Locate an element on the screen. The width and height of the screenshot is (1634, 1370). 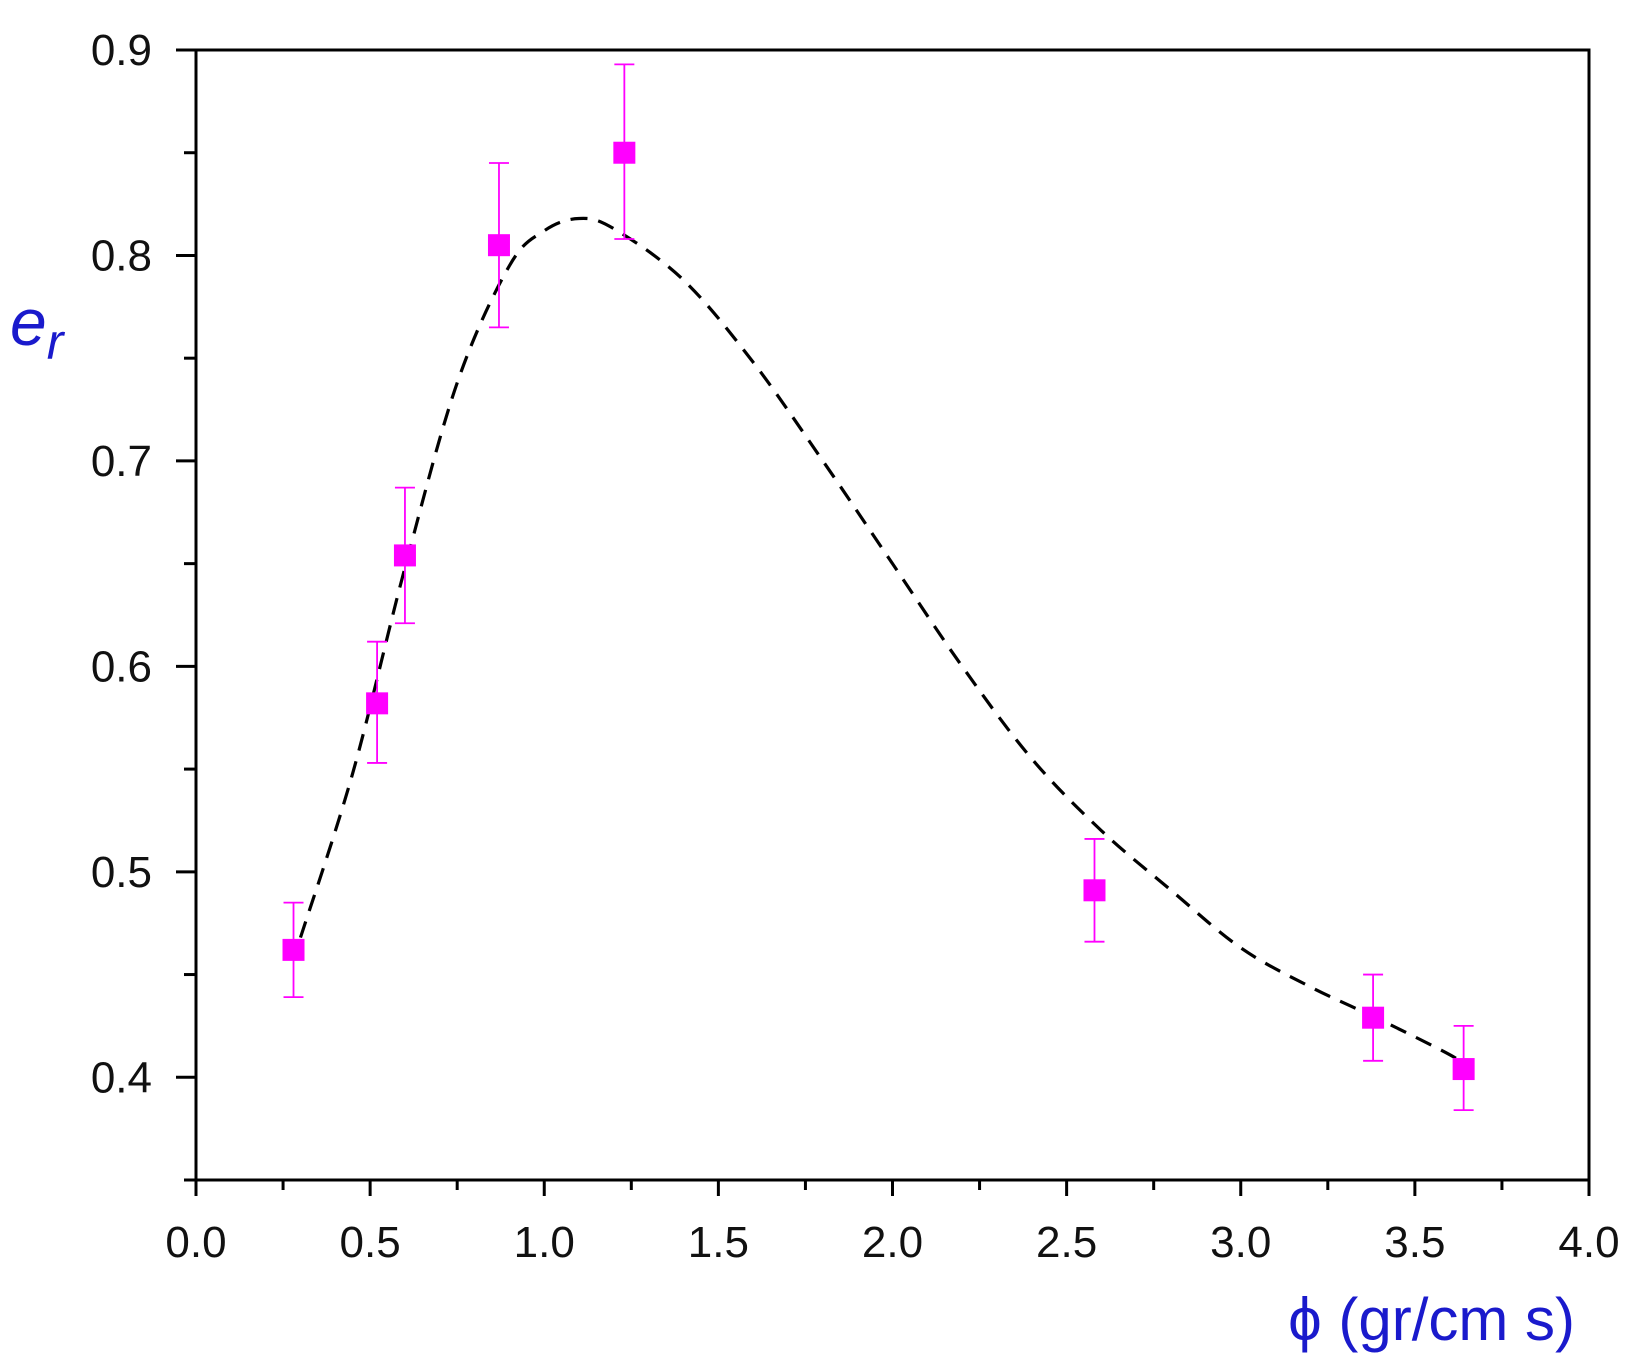
x-tick-label: 3.5 is located at coordinates (1414, 1242).